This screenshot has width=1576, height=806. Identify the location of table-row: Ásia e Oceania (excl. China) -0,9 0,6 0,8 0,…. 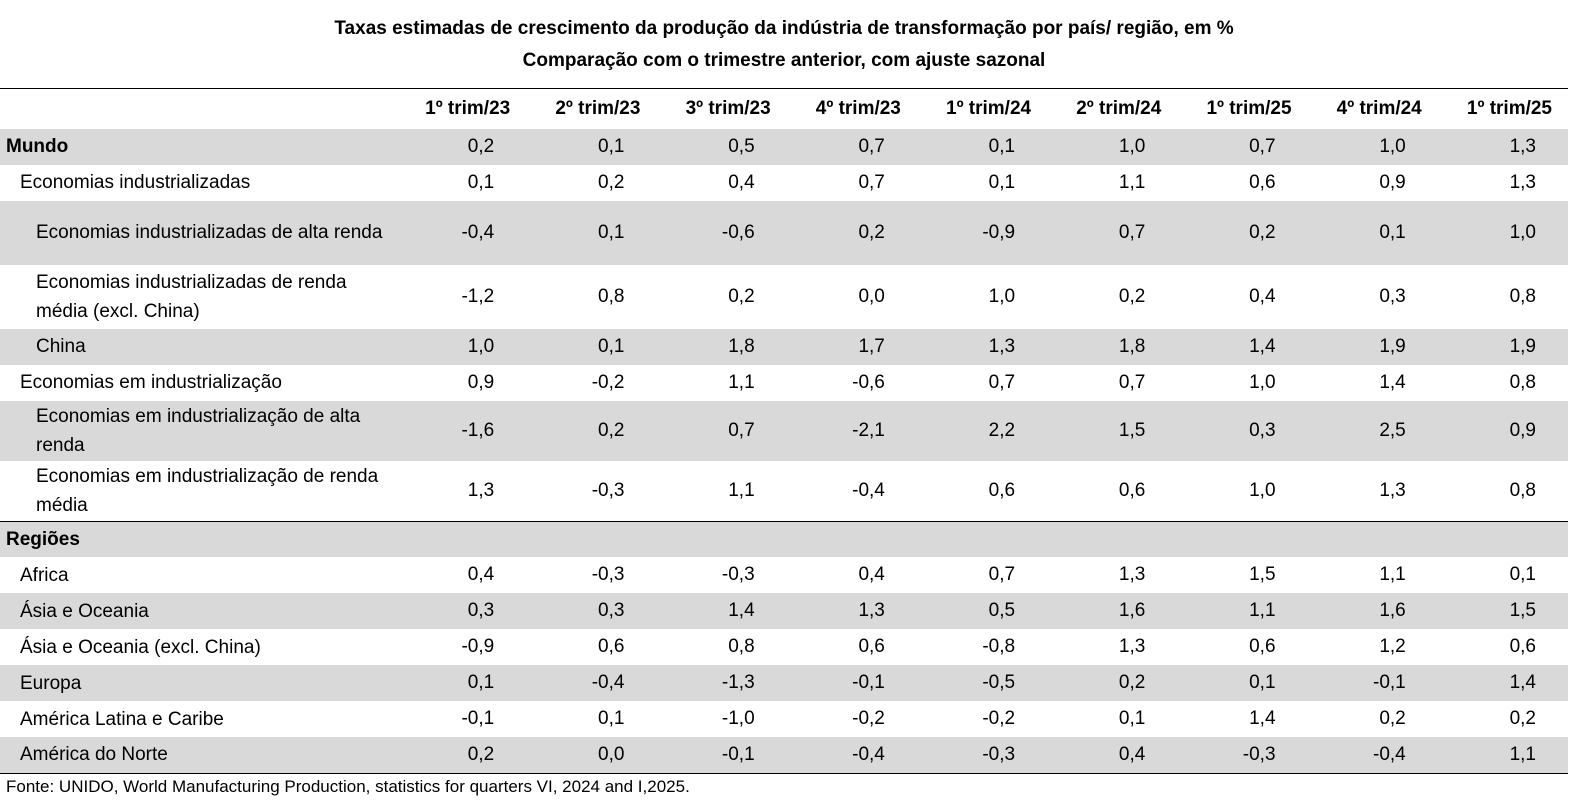
(784, 647).